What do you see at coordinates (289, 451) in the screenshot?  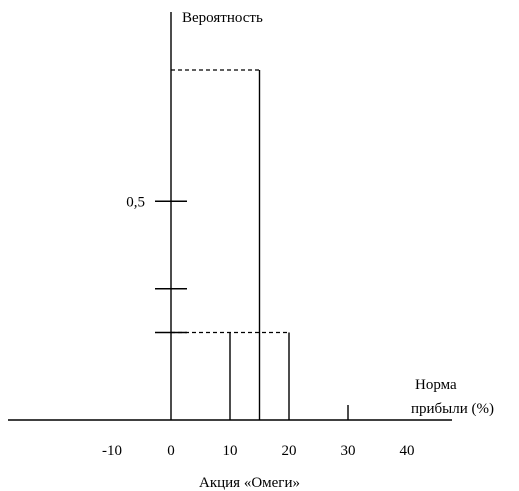 I see `x-tick-label: 20` at bounding box center [289, 451].